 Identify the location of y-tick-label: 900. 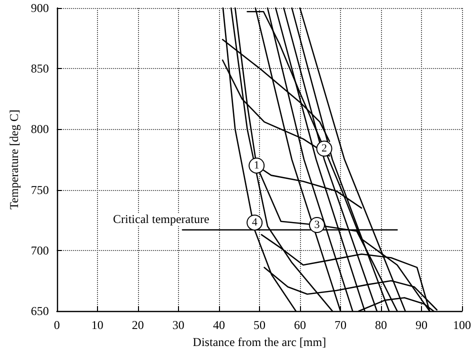
(39, 8).